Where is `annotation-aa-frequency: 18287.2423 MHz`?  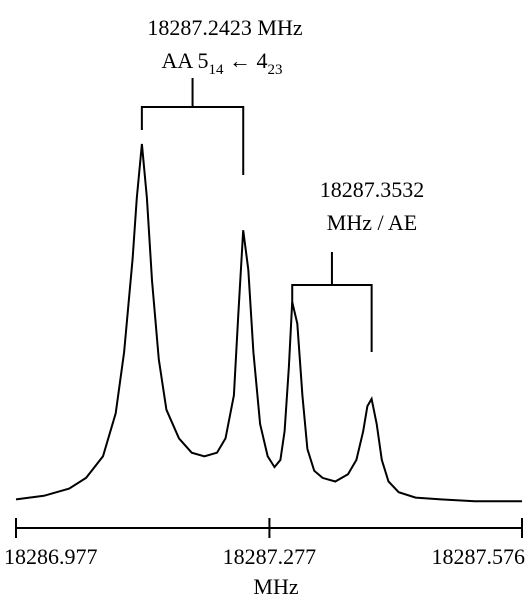 annotation-aa-frequency: 18287.2423 MHz is located at coordinates (224, 27).